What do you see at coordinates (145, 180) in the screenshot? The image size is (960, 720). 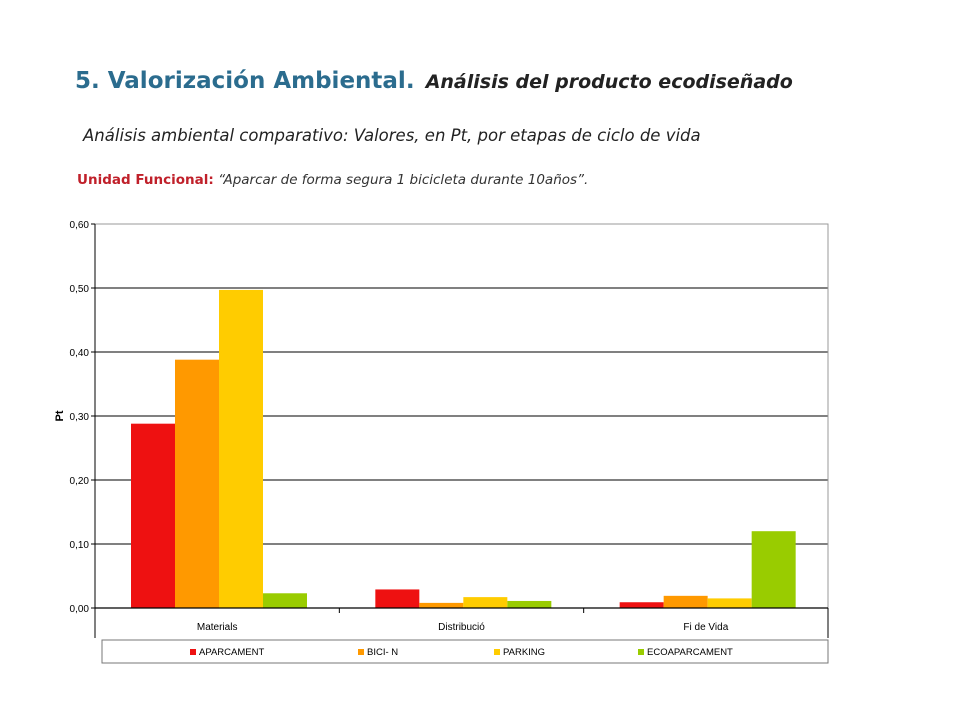 I see `functional-unit-label: Unidad Funcional:` at bounding box center [145, 180].